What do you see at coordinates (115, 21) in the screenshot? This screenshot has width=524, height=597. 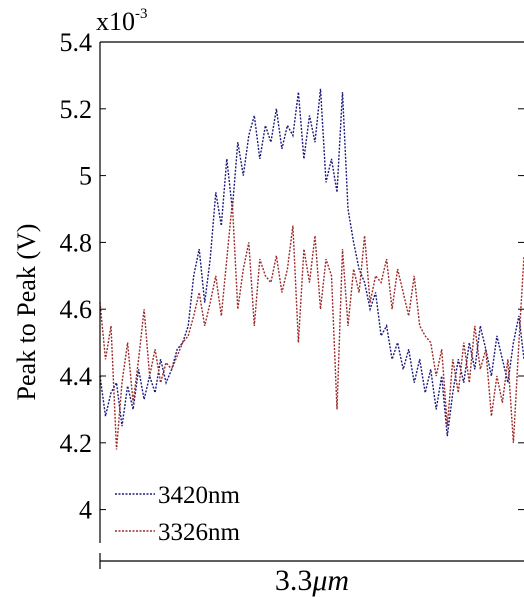 I see `y-multiplier-base: x10` at bounding box center [115, 21].